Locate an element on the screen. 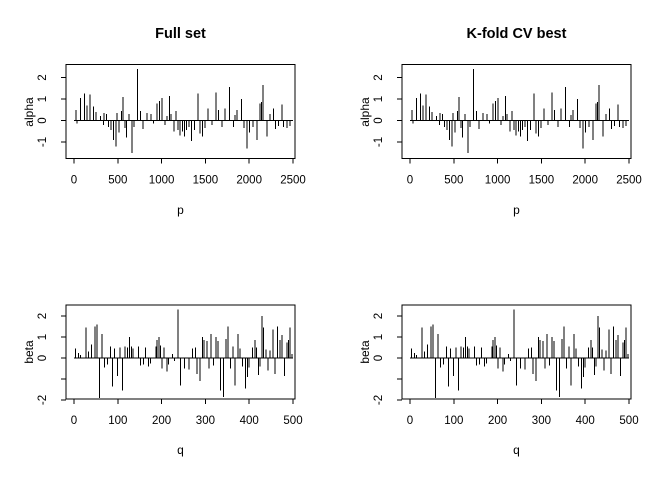 Image resolution: width=672 pixels, height=480 pixels. plot-title: K-fold CV best is located at coordinates (517, 34).